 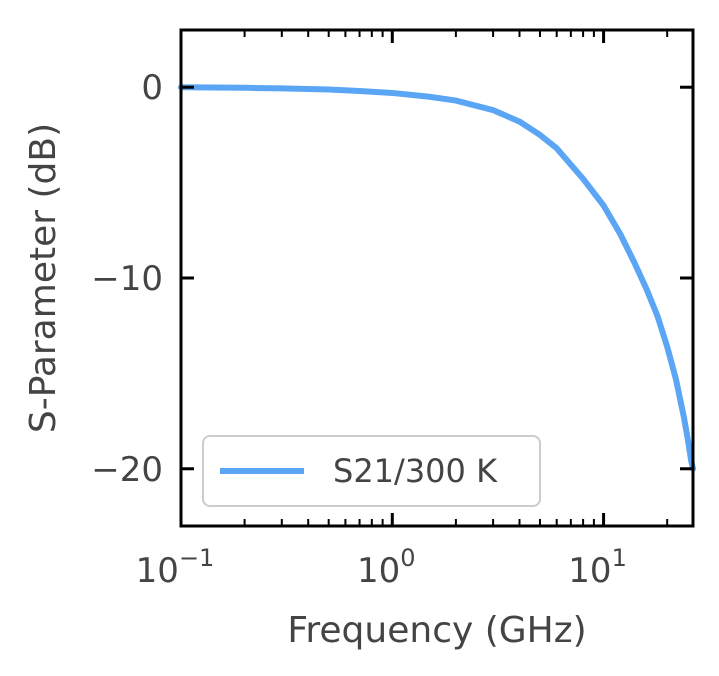 What do you see at coordinates (127, 470) in the screenshot?
I see `y-tick-label: −20` at bounding box center [127, 470].